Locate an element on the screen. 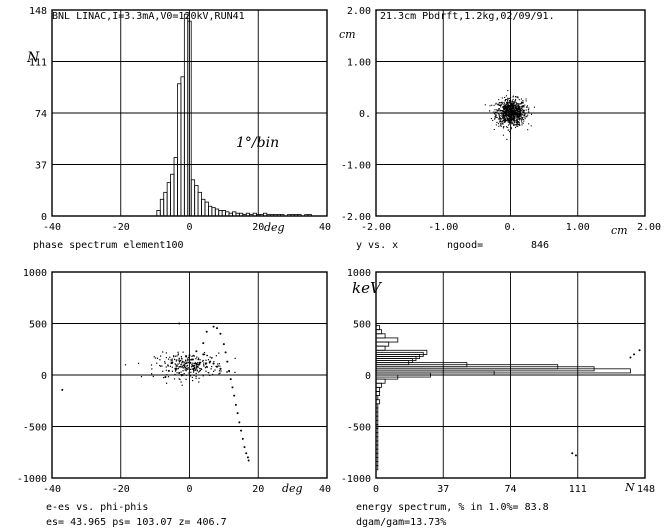 The width and height of the screenshot is (669, 532). panel-phase-bin-note: 1°/bin is located at coordinates (257, 143).